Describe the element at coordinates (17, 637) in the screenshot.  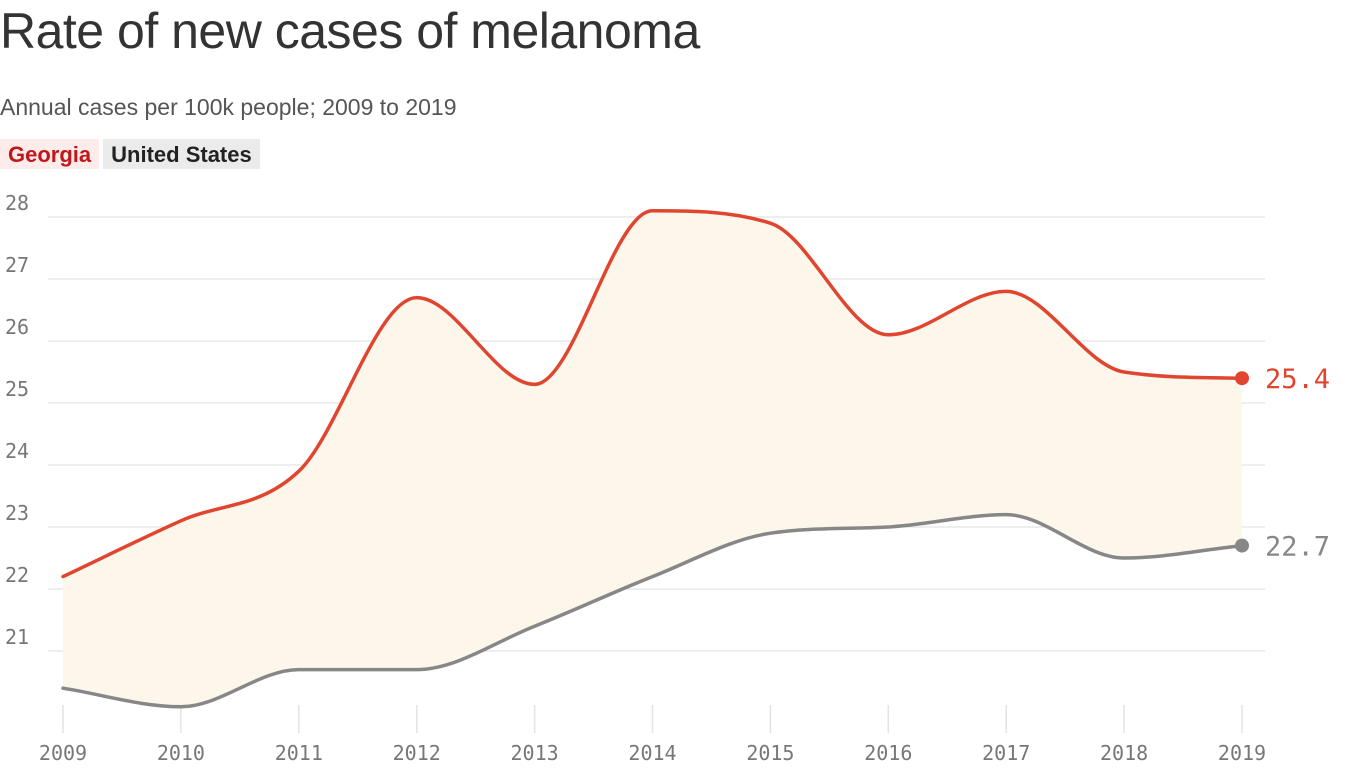
I see `y-tick-label-21: 21` at that location.